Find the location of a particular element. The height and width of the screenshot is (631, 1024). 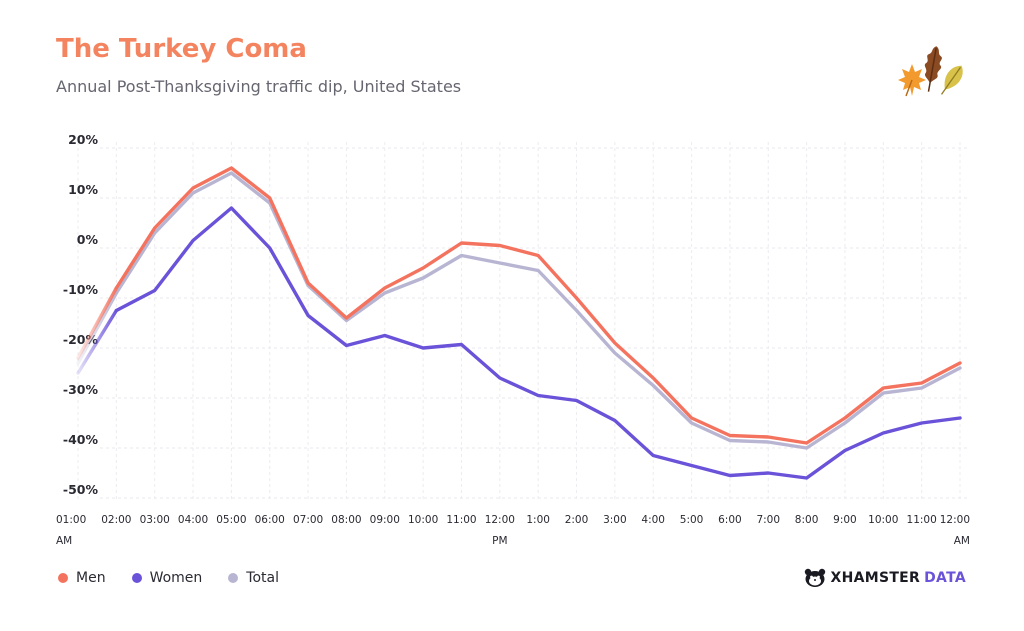

x-tick-label: 2:00 is located at coordinates (577, 520).